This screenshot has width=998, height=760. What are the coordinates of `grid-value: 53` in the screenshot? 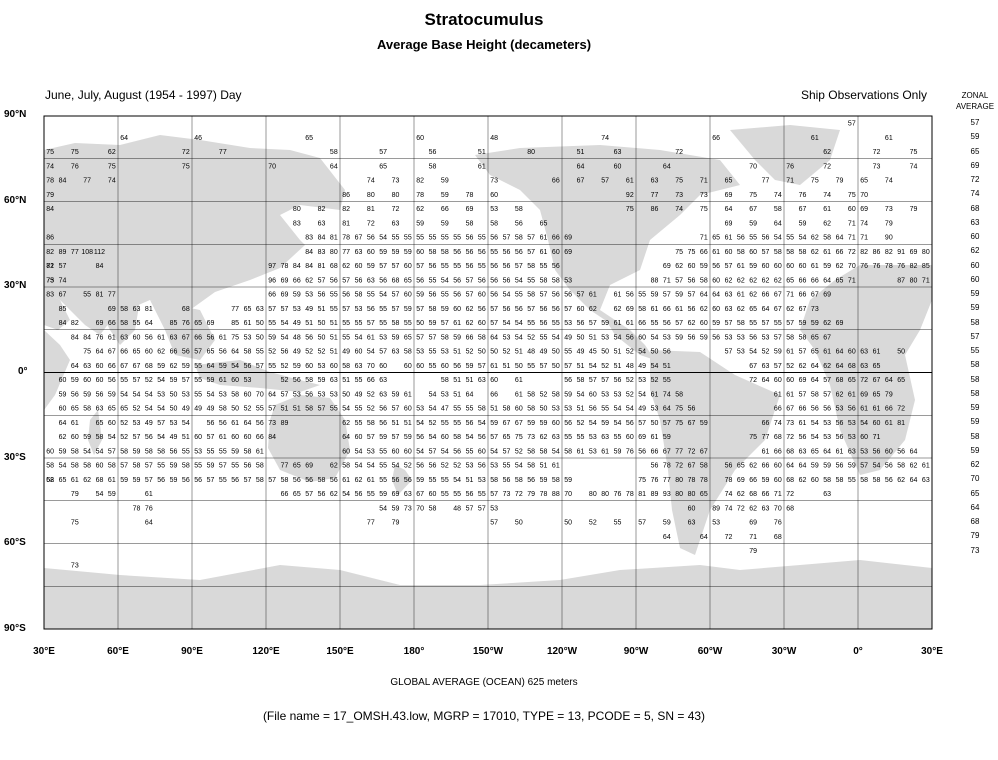 It's located at (297, 394).